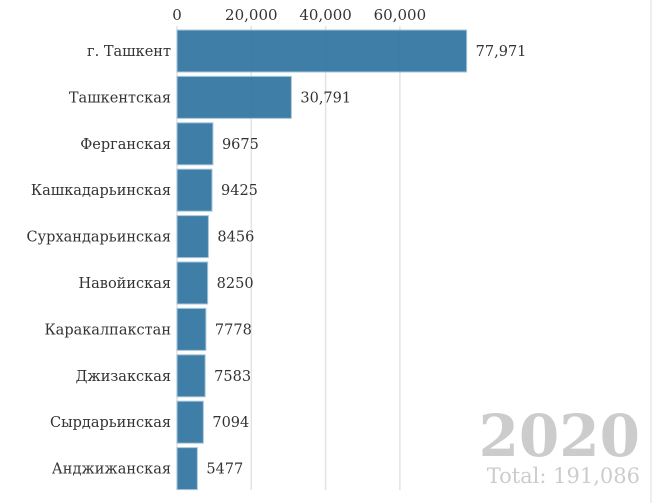 This screenshot has width=656, height=503. I want to click on category-label: Сурхандарьинская, so click(99, 238).